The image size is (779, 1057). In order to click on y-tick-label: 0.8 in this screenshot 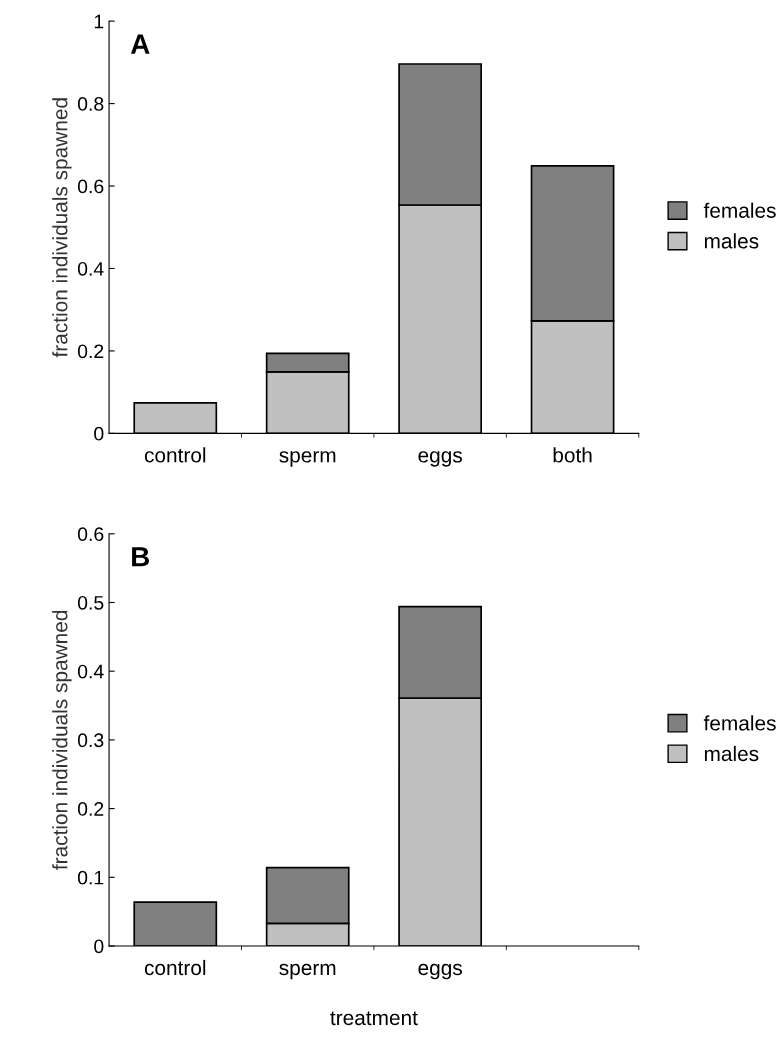, I will do `click(90, 104)`.